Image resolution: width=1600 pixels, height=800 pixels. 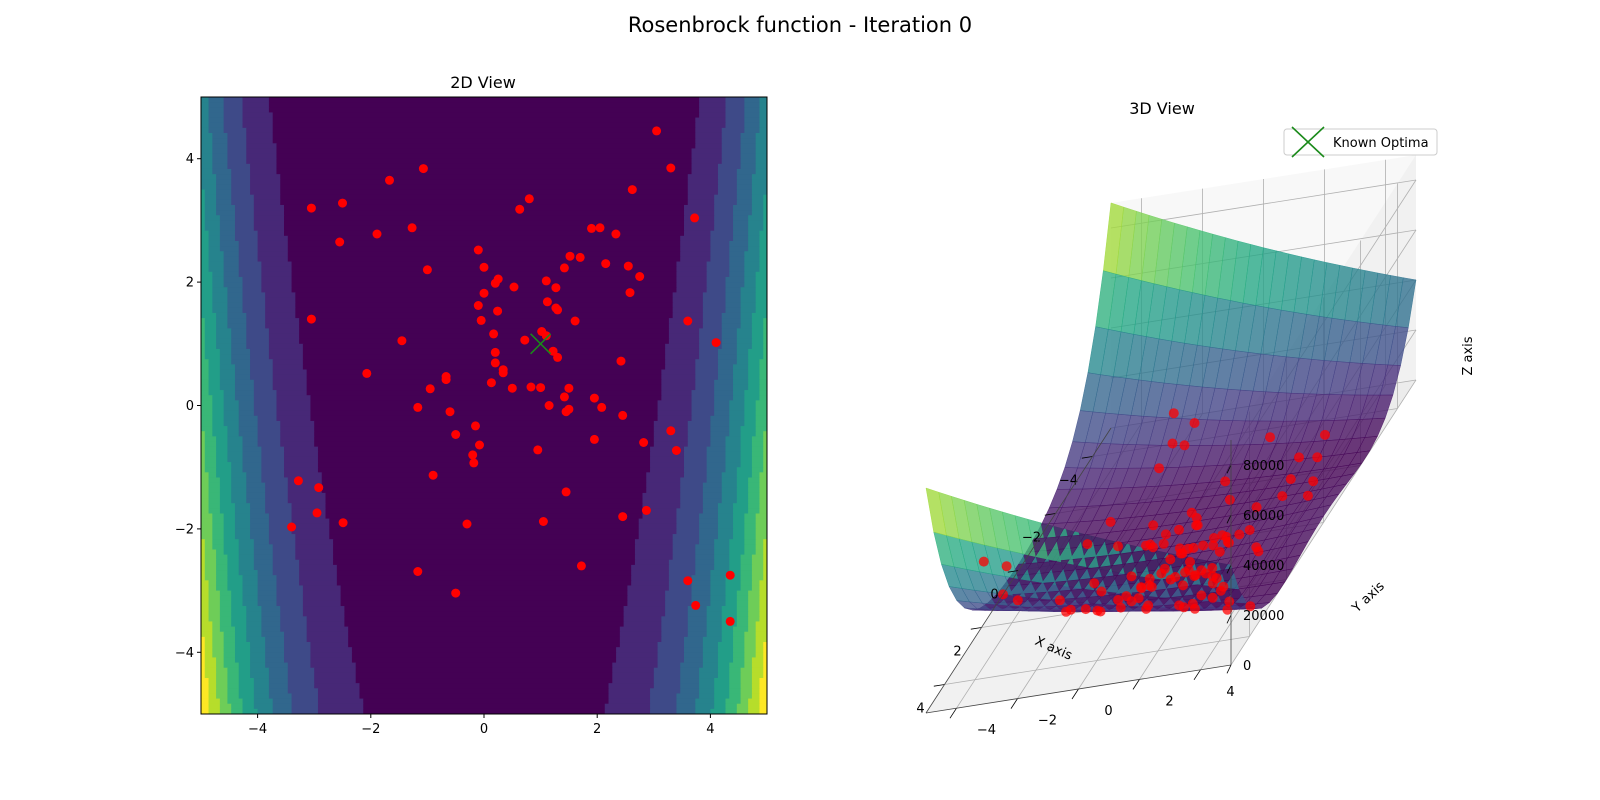 I want to click on contour-x-ticks: −4 −2 0 2 4, so click(x=481, y=725).